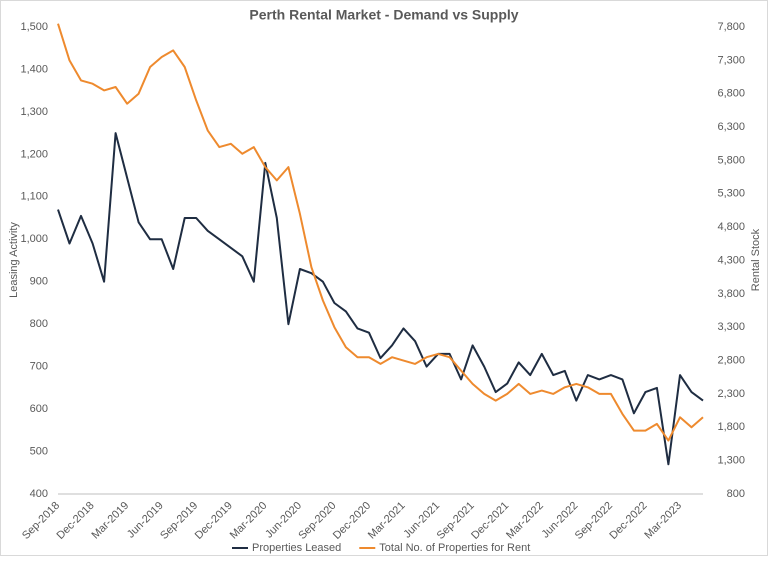  I want to click on y2-tick-label: 5,300, so click(731, 194).